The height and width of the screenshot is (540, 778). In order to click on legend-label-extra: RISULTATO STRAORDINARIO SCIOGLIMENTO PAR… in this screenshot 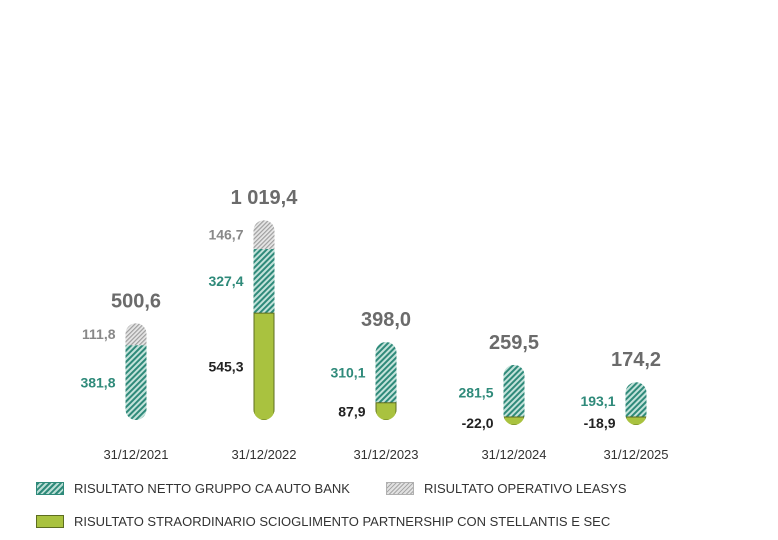, I will do `click(342, 521)`.